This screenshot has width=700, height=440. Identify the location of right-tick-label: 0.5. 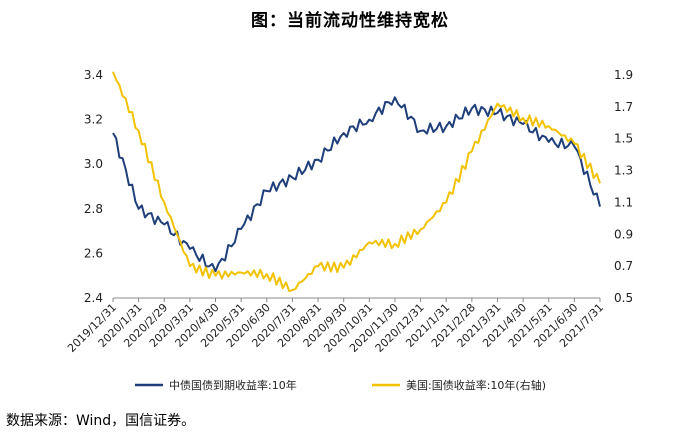
(623, 298).